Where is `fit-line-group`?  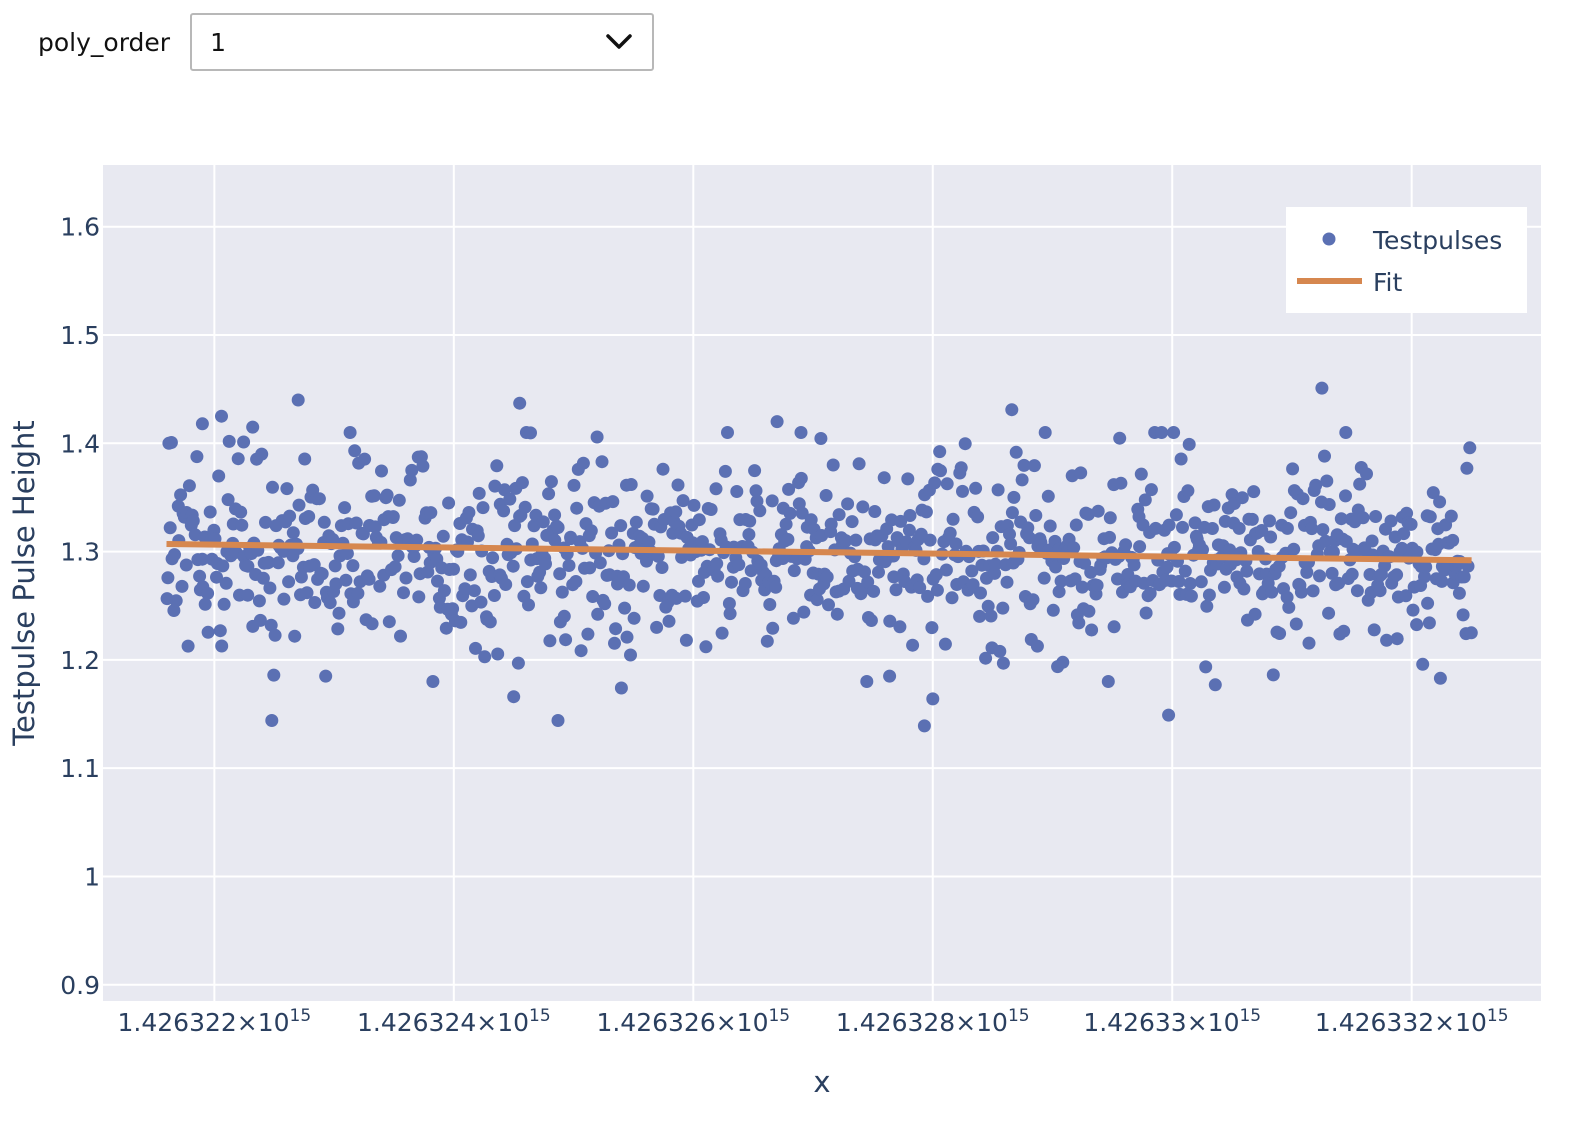
fit-line-group is located at coordinates (819, 552).